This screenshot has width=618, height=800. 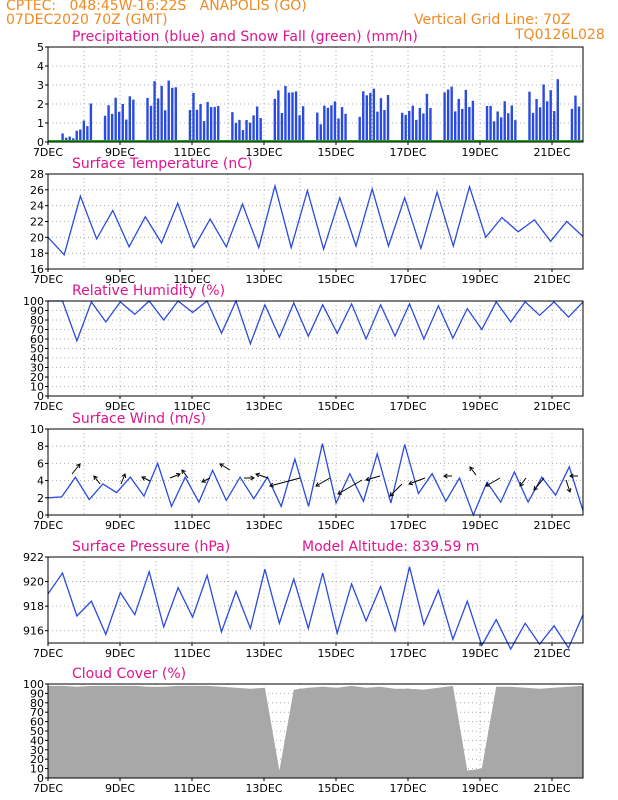 What do you see at coordinates (120, 788) in the screenshot?
I see `x-tick-label: 9DEC` at bounding box center [120, 788].